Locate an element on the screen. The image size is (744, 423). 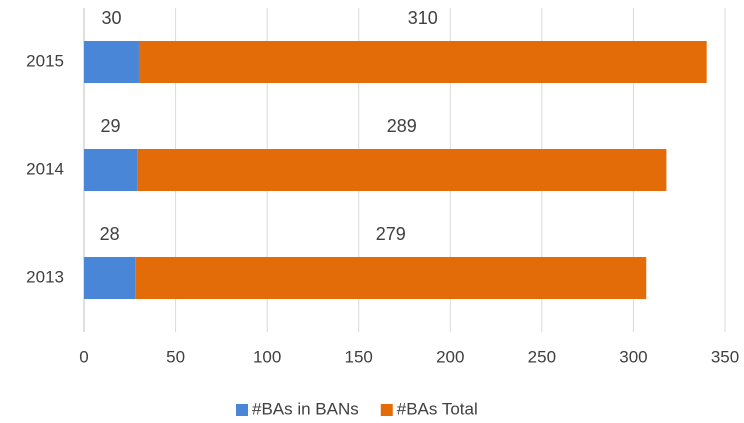
legend: #BAs in BANs #BAs Total is located at coordinates (357, 408).